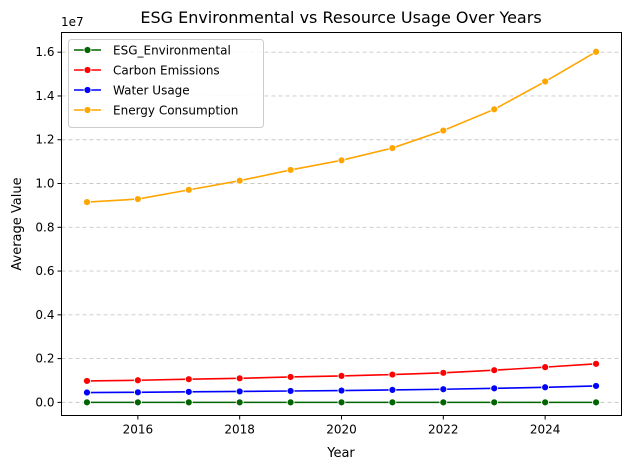 This screenshot has height=470, width=630. What do you see at coordinates (44, 402) in the screenshot?
I see `y-tick-label: 0.0` at bounding box center [44, 402].